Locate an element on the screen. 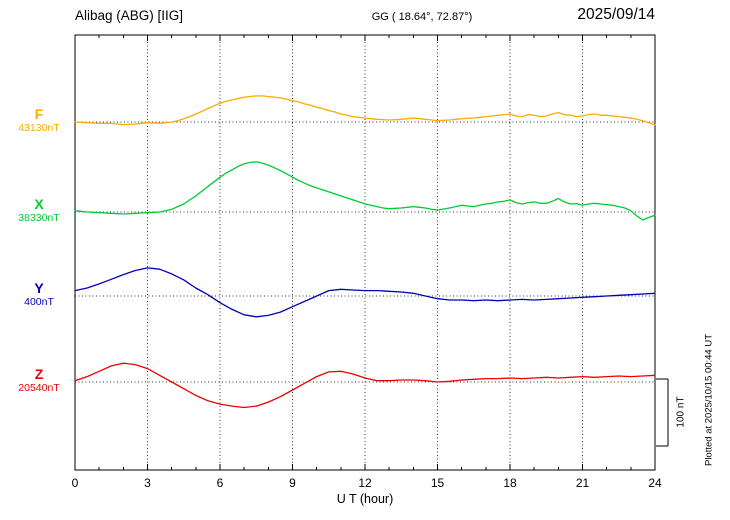 The width and height of the screenshot is (730, 520). channel-name-f: F is located at coordinates (39, 114).